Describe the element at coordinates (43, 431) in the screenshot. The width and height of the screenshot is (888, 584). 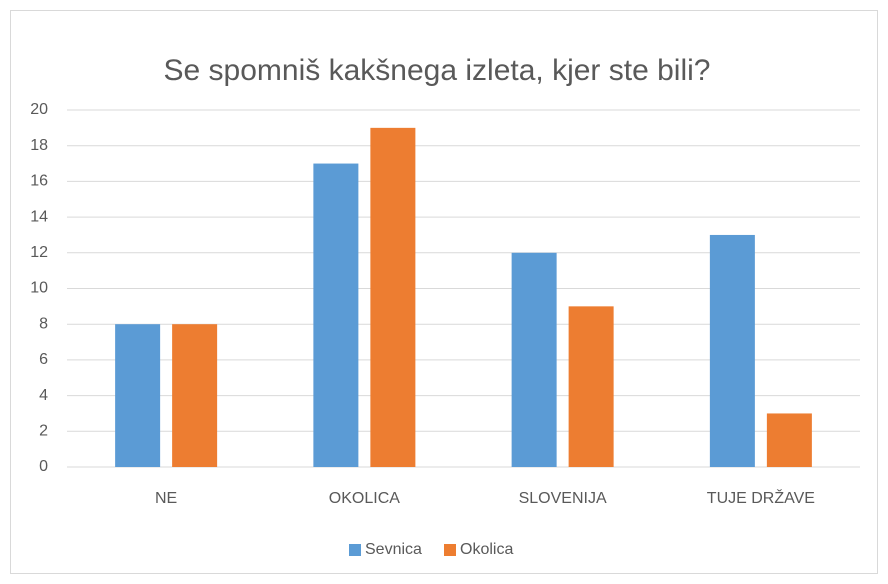
I see `y-tick-label: 2` at that location.